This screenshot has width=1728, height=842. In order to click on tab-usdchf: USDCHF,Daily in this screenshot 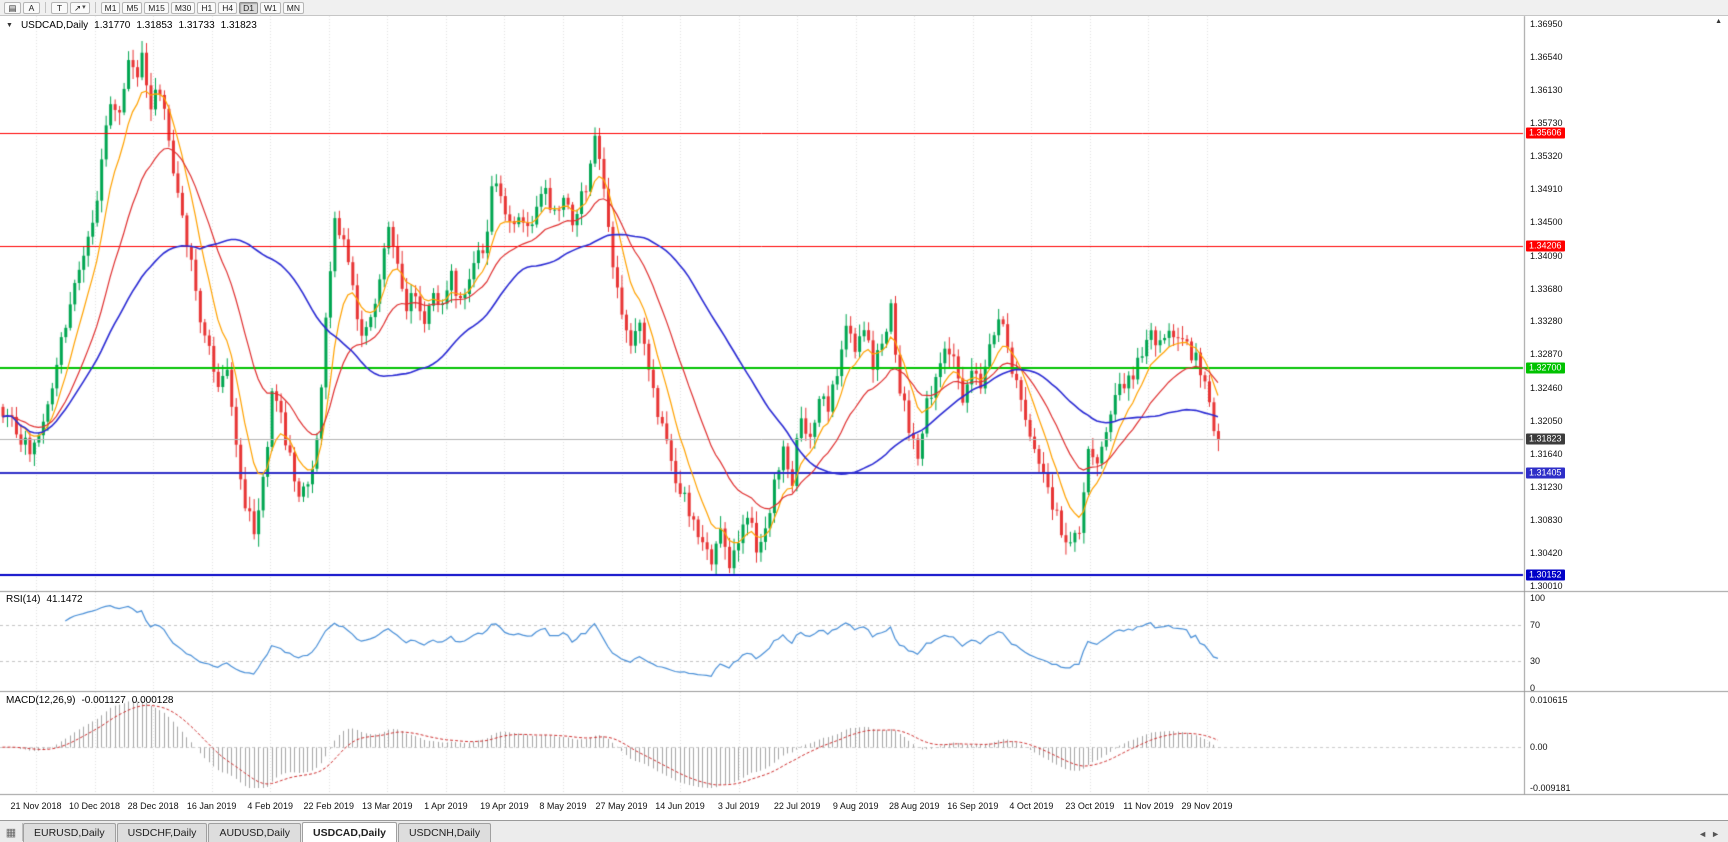, I will do `click(162, 832)`.